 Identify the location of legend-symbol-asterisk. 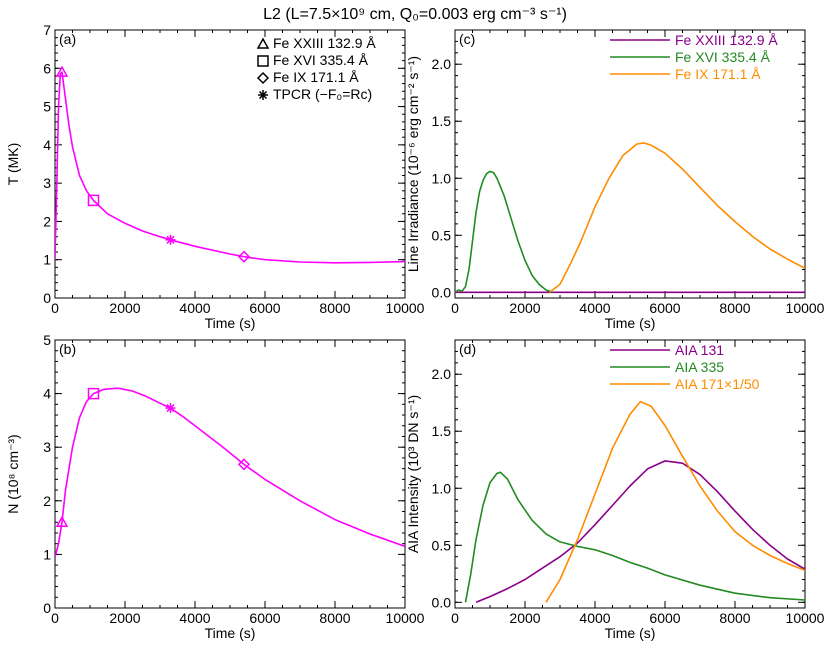
(263, 95).